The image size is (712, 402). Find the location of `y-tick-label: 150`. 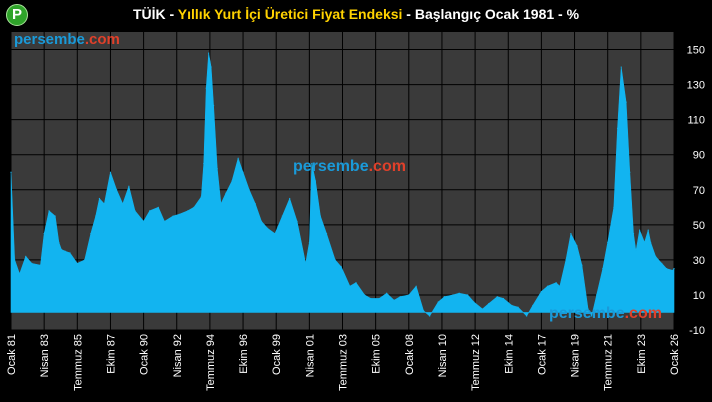

y-tick-label: 150 is located at coordinates (696, 51).